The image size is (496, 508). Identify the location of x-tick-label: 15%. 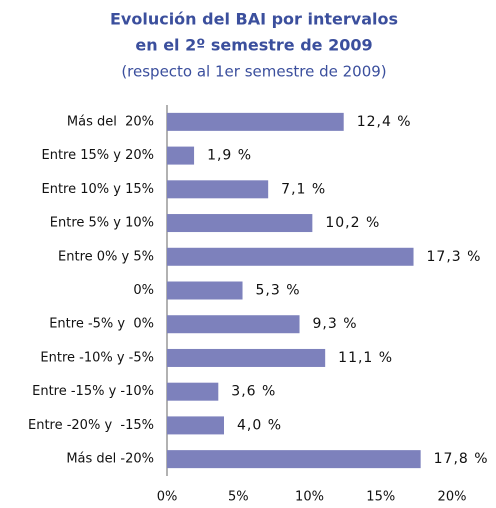
(380, 497).